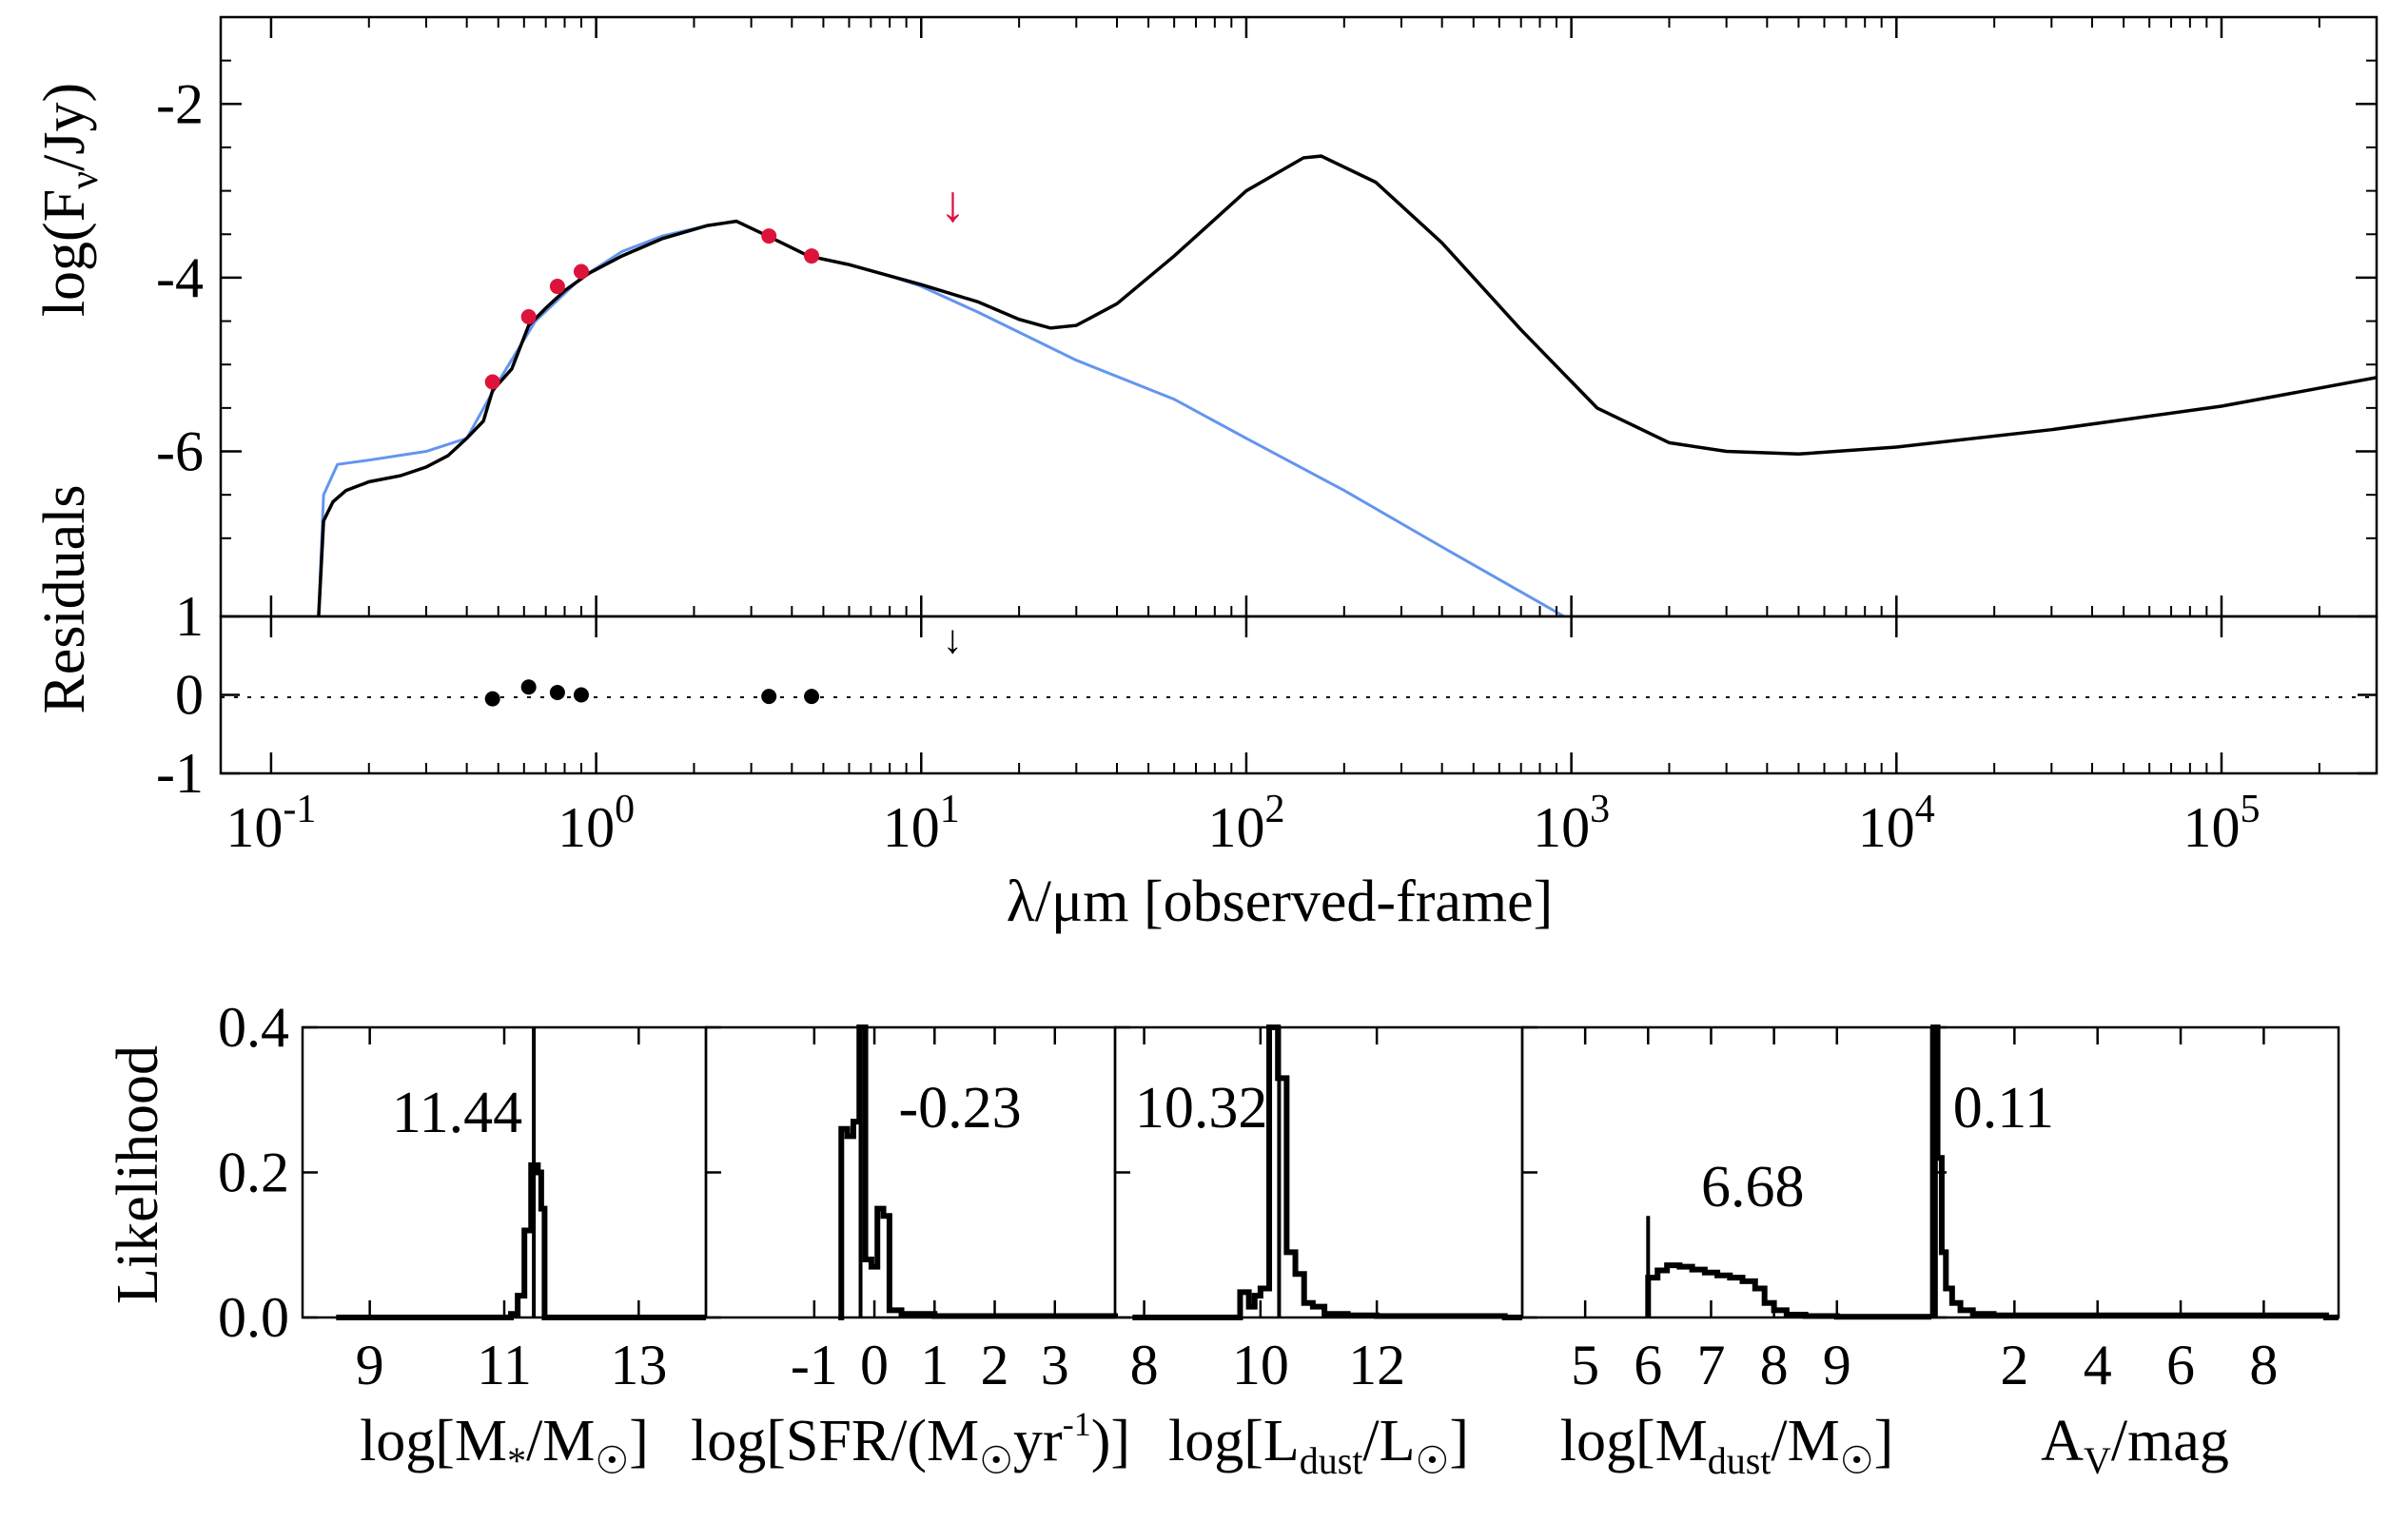 The width and height of the screenshot is (2408, 1522). I want to click on median-value-label: -0.23, so click(960, 1109).